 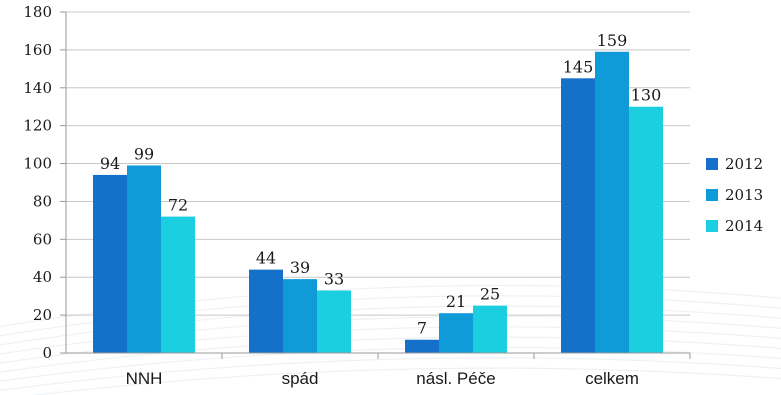 I want to click on data-label: 21, so click(x=456, y=301).